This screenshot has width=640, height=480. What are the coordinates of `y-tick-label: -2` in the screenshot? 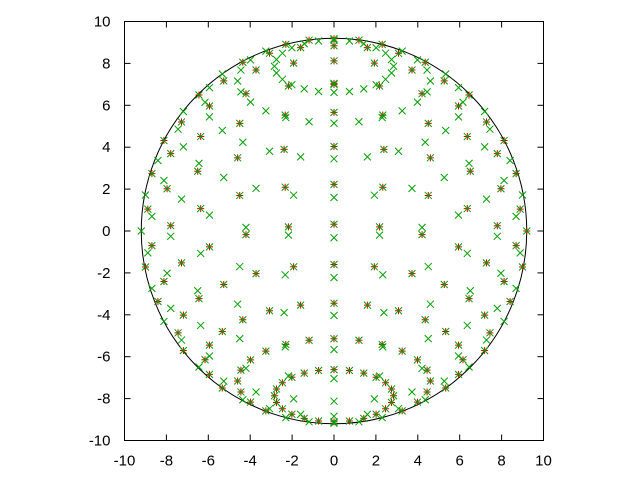 It's located at (103, 273).